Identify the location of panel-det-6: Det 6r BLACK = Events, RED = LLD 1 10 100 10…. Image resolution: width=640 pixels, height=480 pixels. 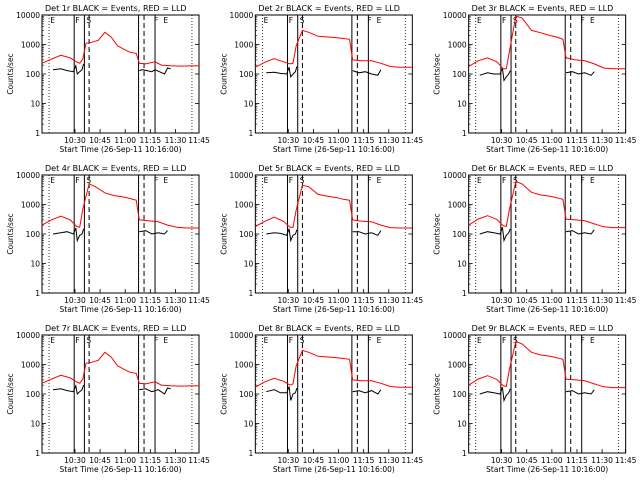
(535, 239).